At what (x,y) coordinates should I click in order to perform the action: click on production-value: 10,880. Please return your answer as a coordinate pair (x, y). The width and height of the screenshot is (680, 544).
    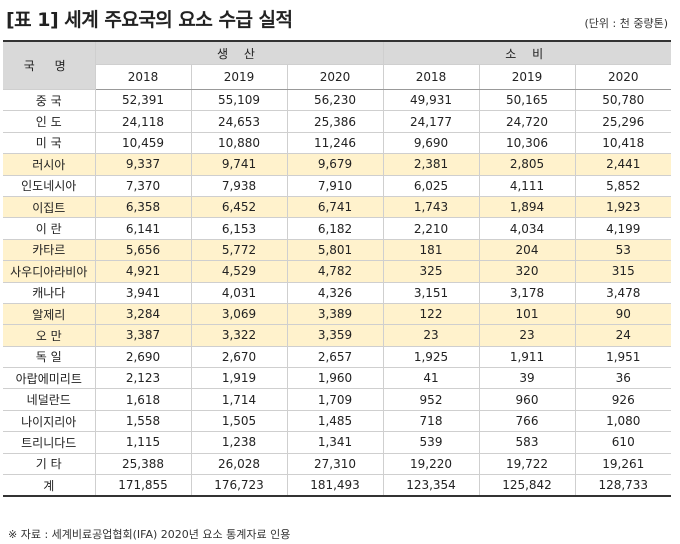
    Looking at the image, I should click on (239, 143).